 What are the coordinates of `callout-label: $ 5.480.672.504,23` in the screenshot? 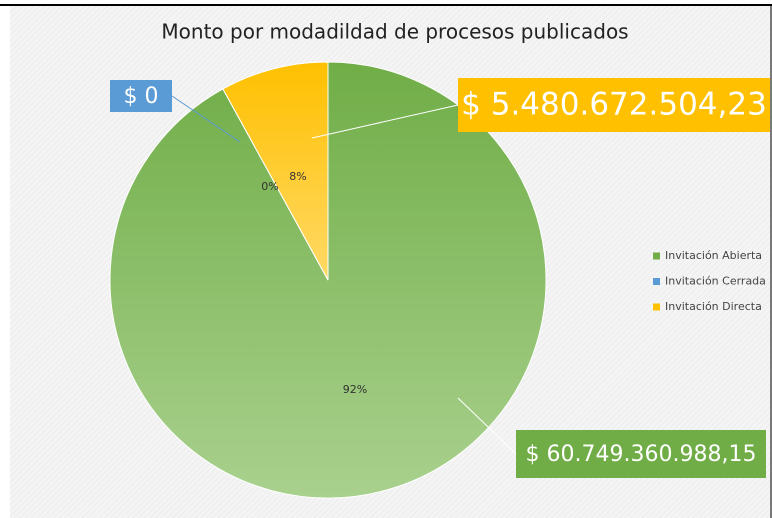 It's located at (614, 105).